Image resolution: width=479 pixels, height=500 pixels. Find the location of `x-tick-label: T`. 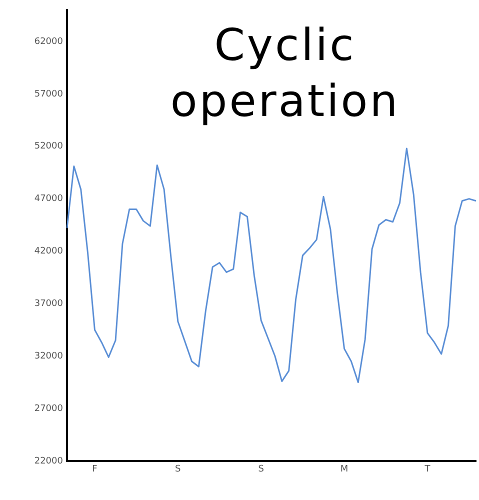

x-tick-label: T is located at coordinates (427, 469).